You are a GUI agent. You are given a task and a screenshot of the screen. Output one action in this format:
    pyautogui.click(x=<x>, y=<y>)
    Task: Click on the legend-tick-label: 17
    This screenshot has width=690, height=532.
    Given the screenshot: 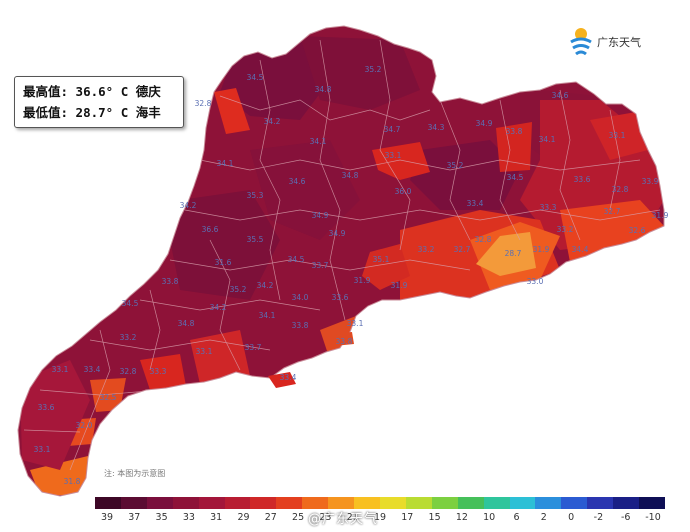 What is the action you would take?
    pyautogui.click(x=407, y=517)
    